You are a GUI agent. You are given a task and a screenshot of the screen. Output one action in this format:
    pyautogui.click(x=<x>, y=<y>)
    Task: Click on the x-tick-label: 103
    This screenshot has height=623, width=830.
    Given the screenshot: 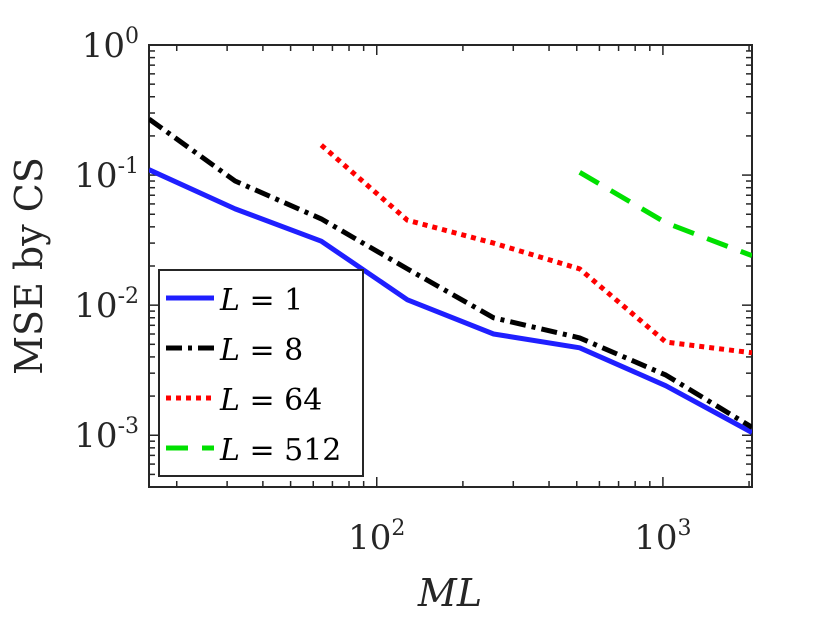 What is the action you would take?
    pyautogui.click(x=662, y=537)
    